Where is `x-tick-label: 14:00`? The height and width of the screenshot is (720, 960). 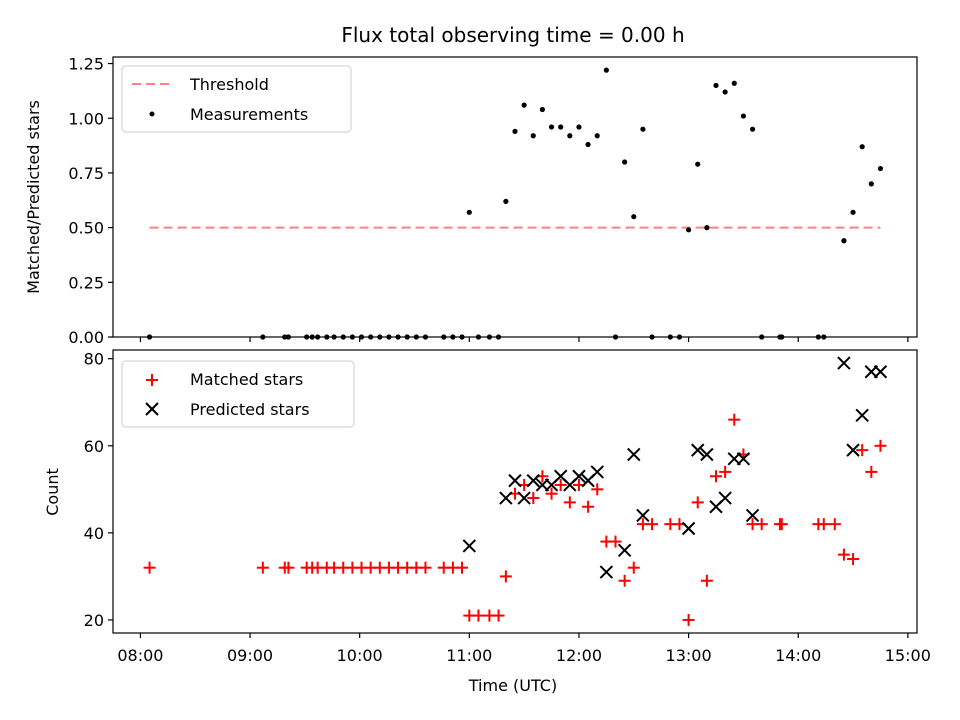
x-tick-label: 14:00 is located at coordinates (798, 655).